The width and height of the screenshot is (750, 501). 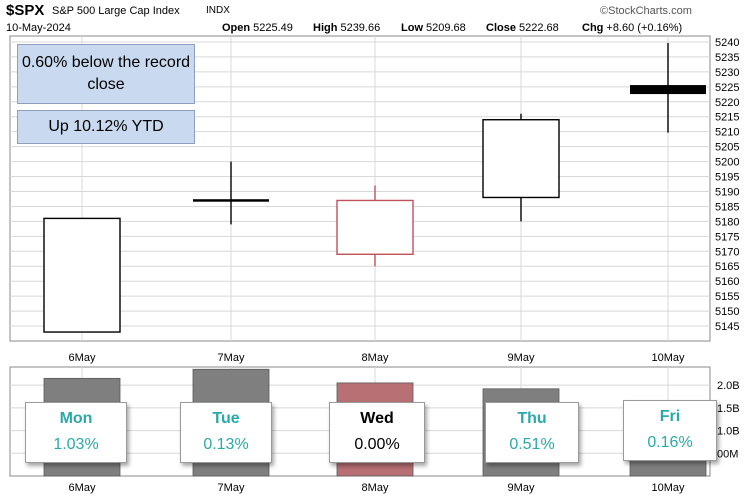 I want to click on price-tick-label: 5220, so click(x=727, y=103).